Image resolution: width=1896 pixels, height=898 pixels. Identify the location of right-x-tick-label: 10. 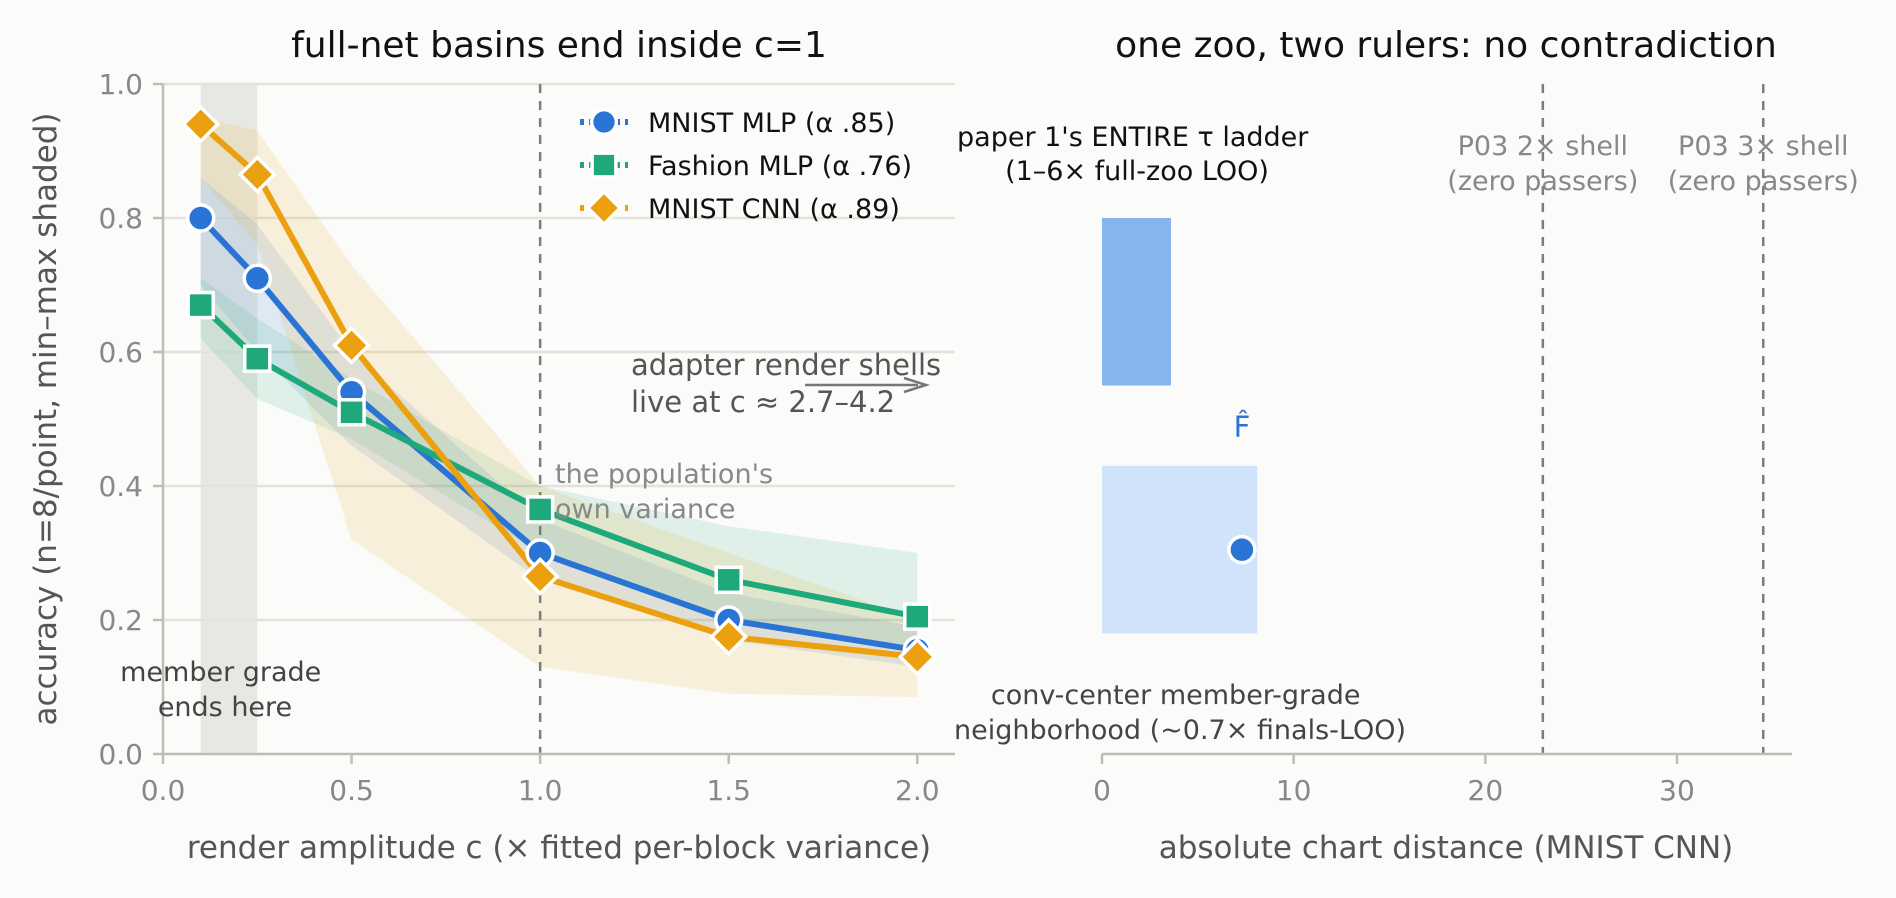
(1294, 790).